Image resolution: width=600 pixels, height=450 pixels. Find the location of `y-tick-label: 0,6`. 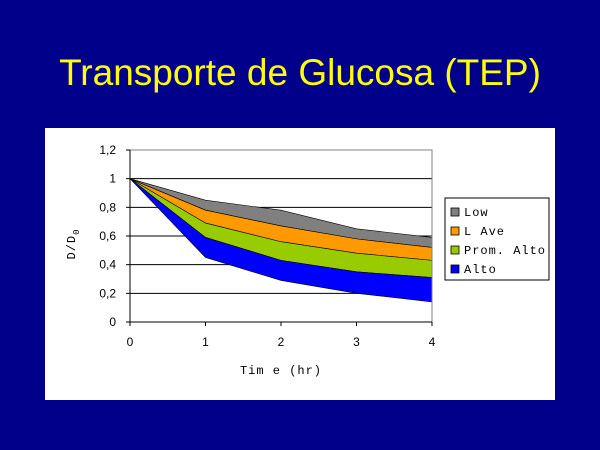

y-tick-label: 0,6 is located at coordinates (107, 236).